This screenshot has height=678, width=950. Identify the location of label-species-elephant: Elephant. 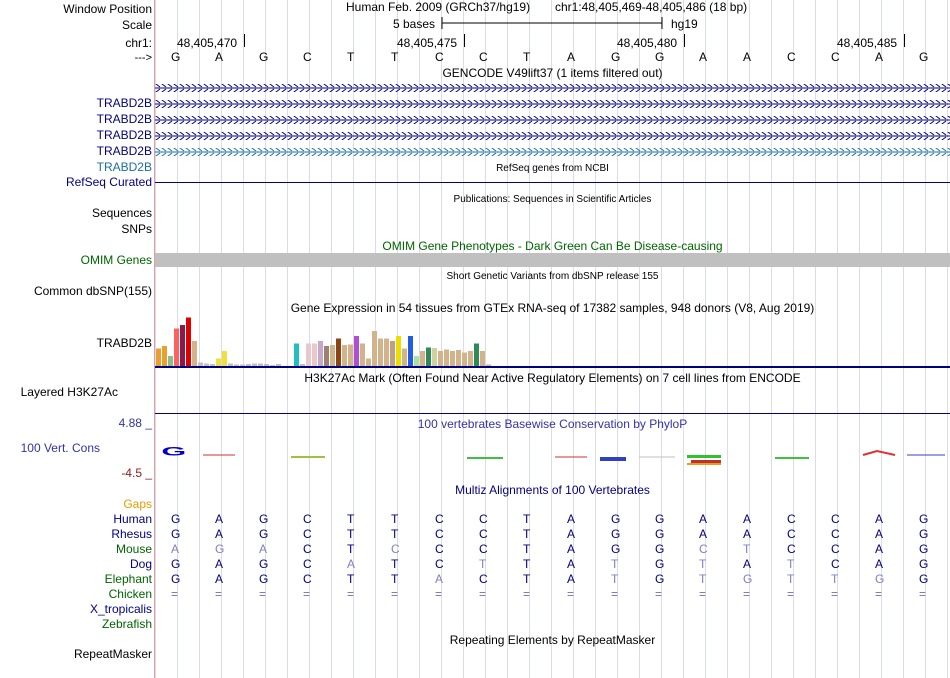
(128, 579).